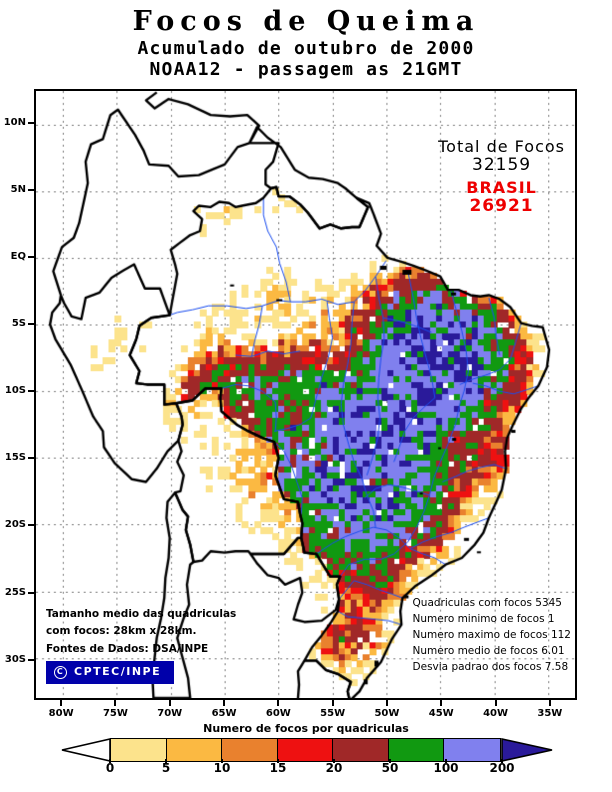 Image resolution: width=612 pixels, height=792 pixels. I want to click on total-focos-box: Total de Focos 32159 BRASIL 26921, so click(501, 177).